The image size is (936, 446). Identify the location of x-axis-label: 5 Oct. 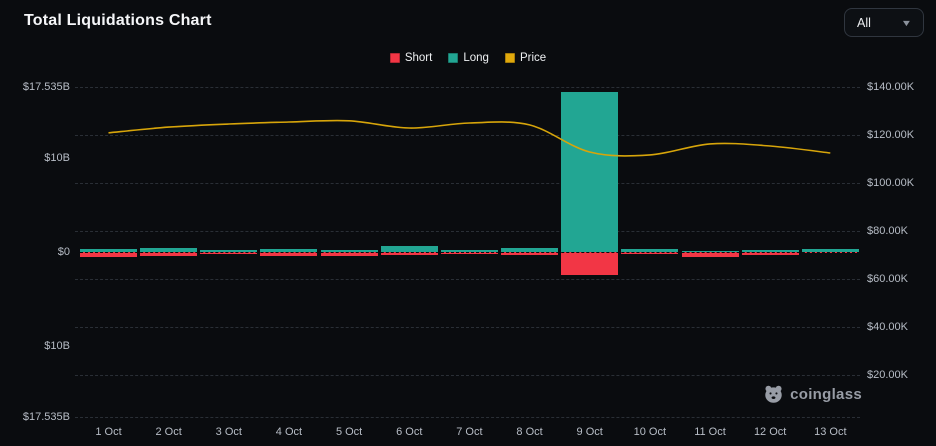
(349, 432).